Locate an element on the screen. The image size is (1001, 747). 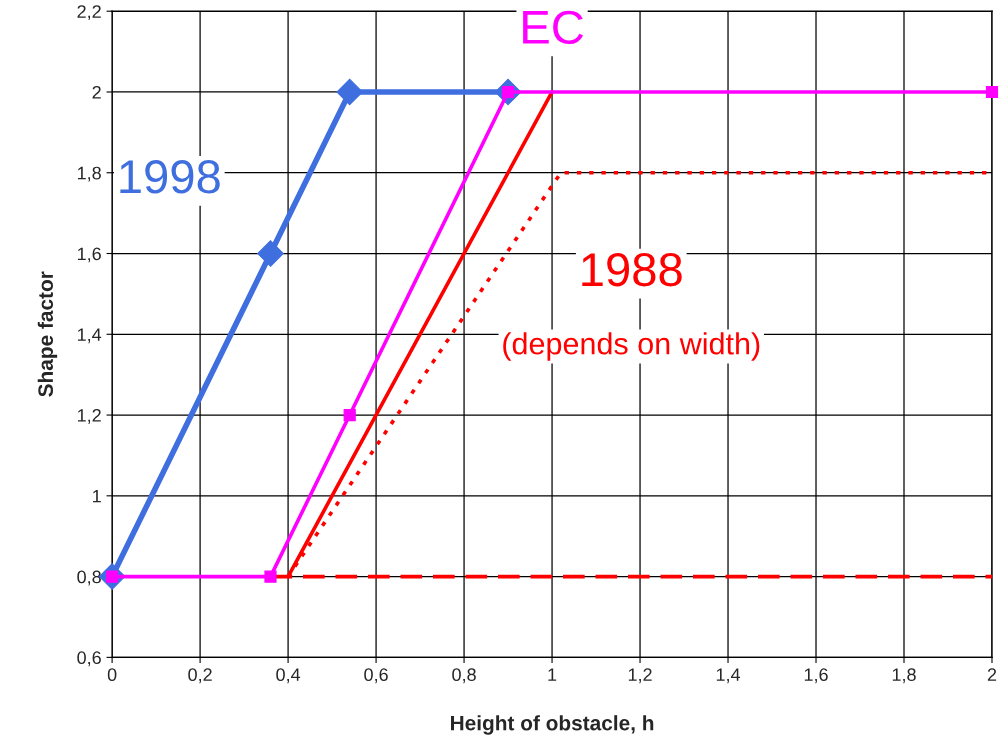
y-tick-label: 0,8 is located at coordinates (89, 578).